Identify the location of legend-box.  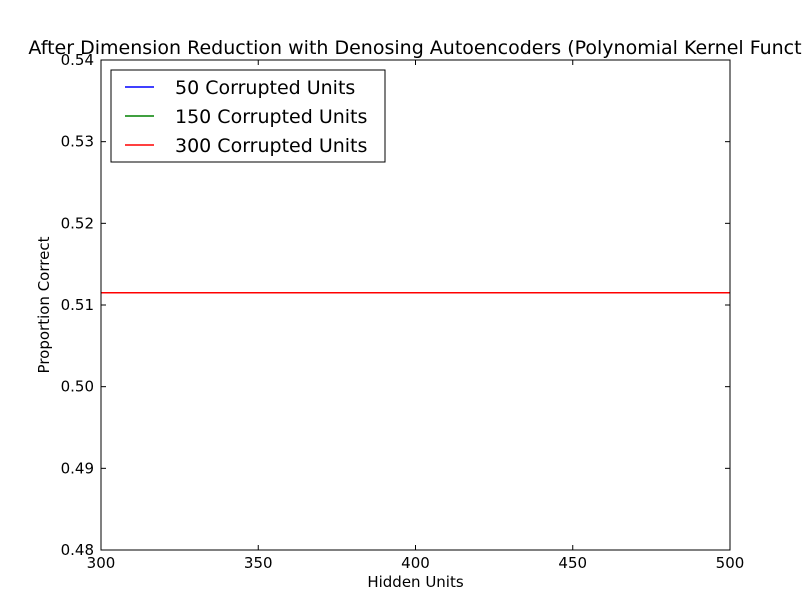
(248, 116).